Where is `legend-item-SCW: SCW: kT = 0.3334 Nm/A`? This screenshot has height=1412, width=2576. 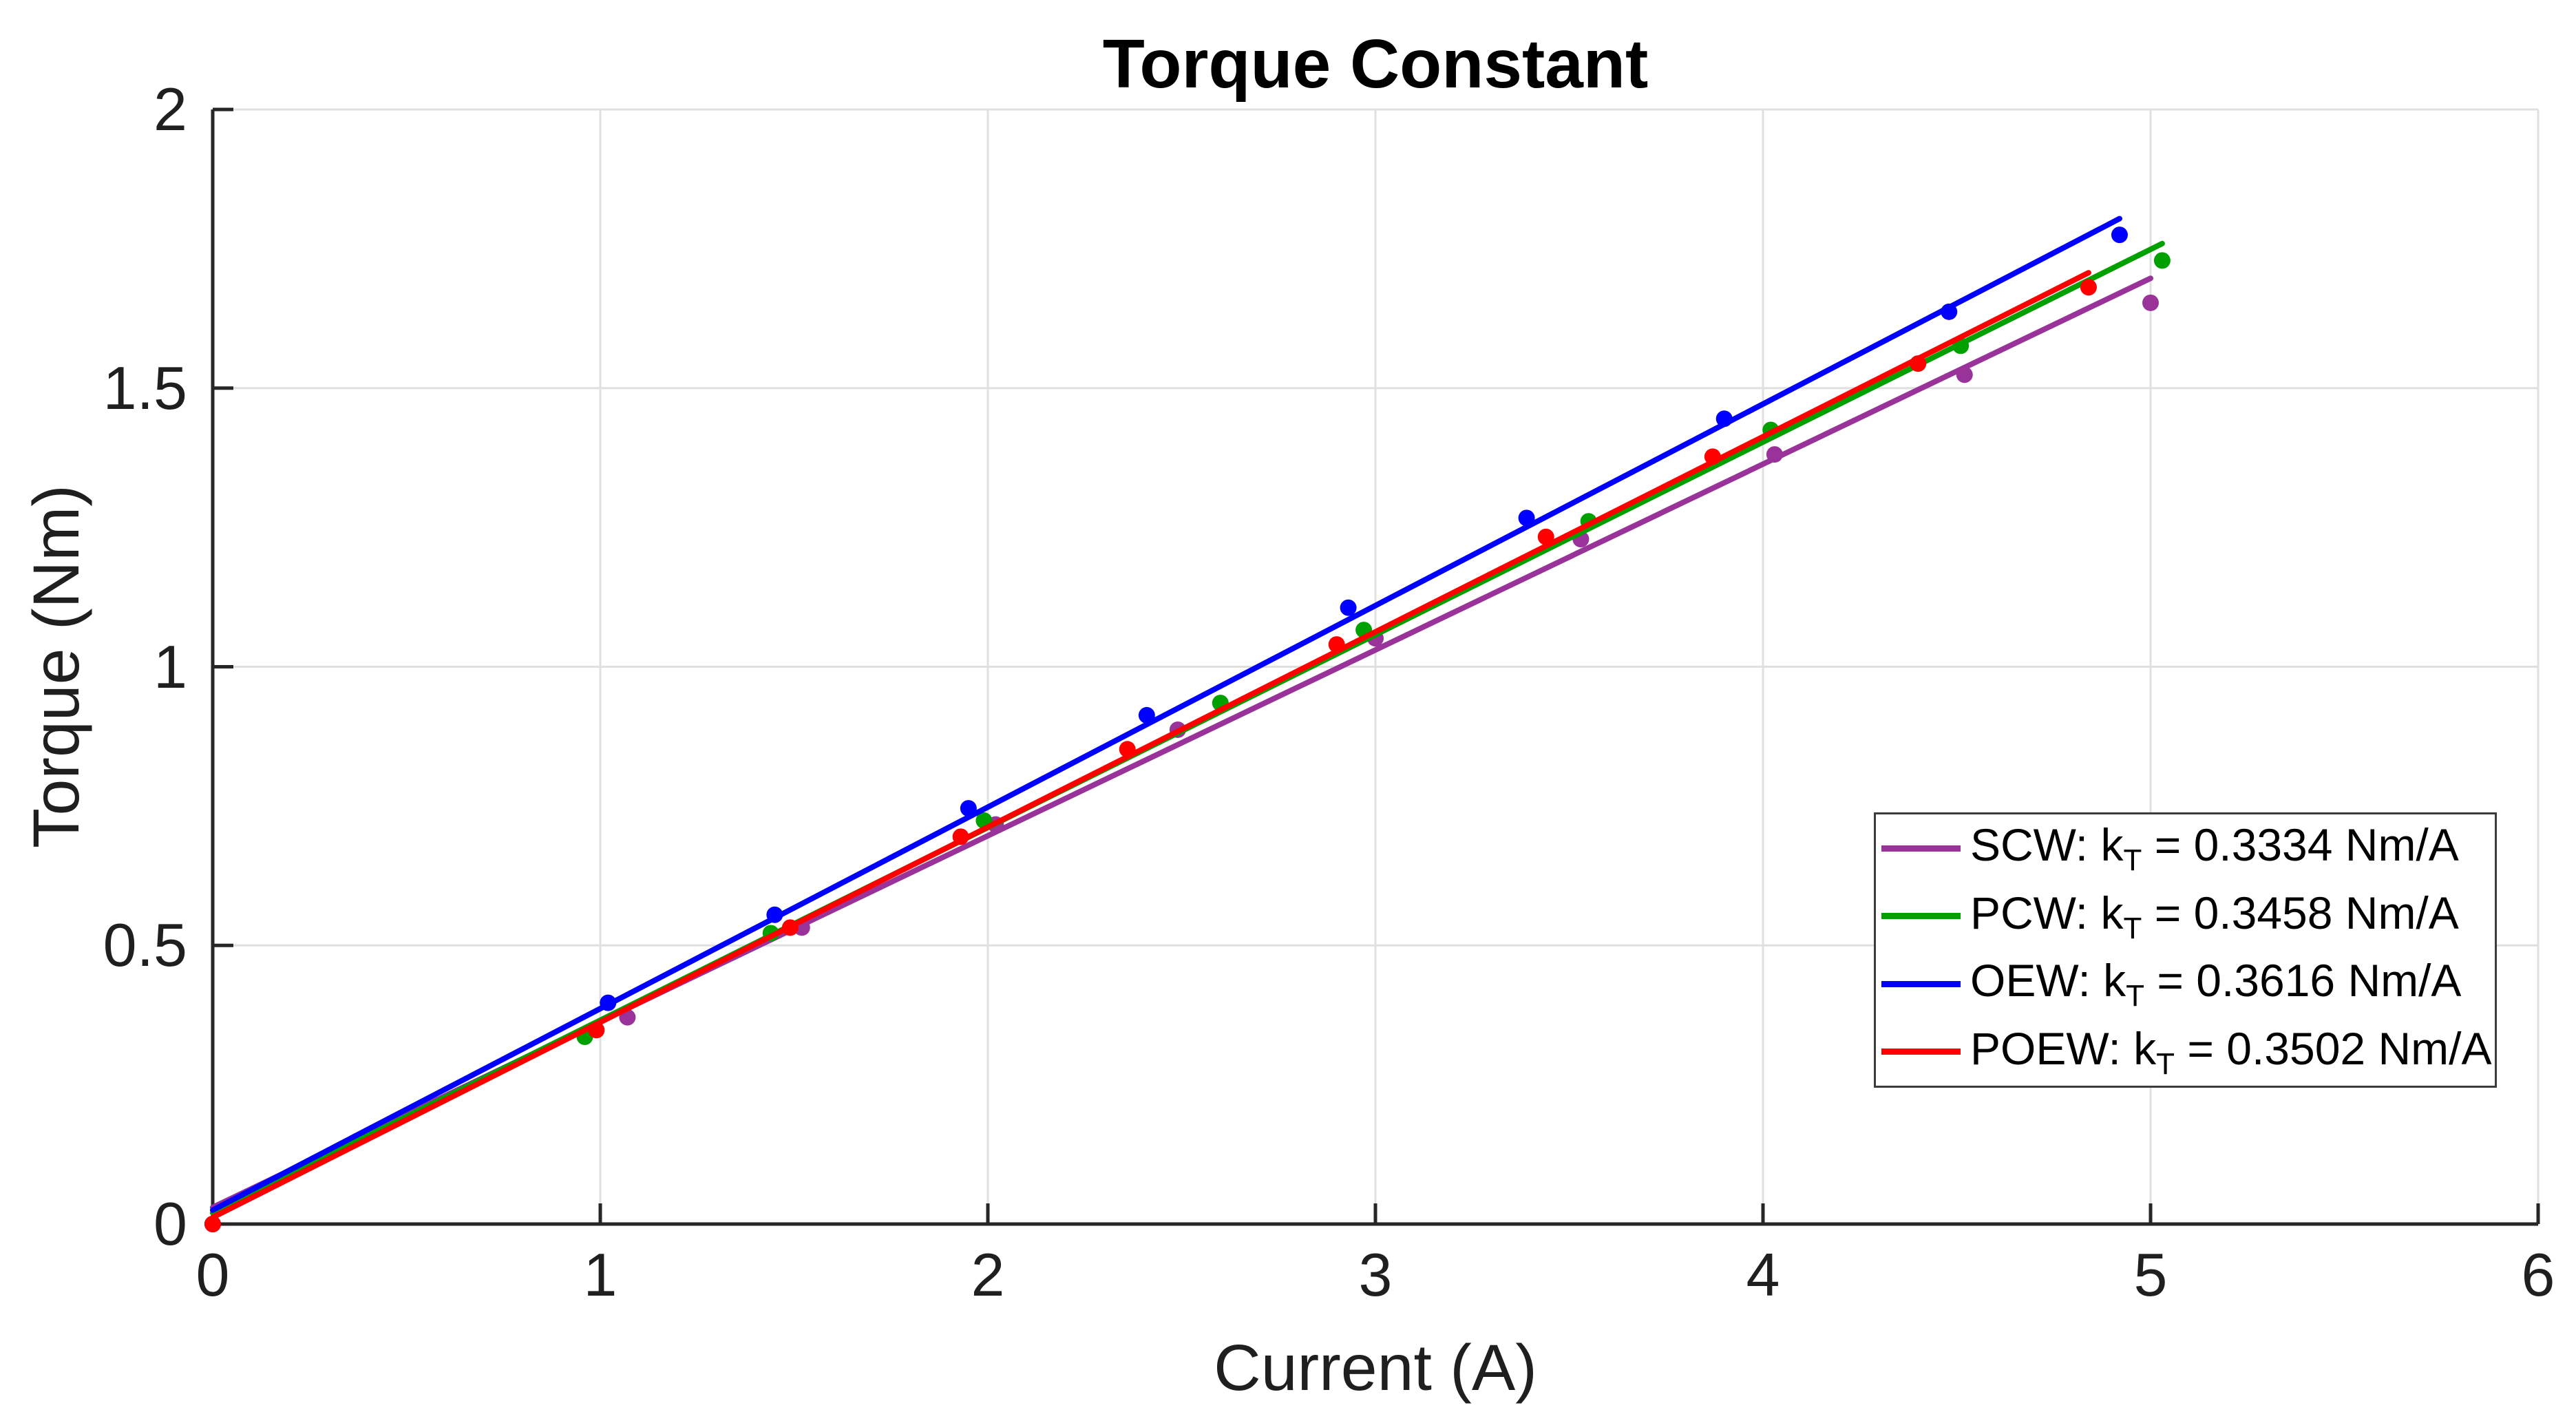
legend-item-SCW: SCW: kT = 0.3334 Nm/A is located at coordinates (2186, 848).